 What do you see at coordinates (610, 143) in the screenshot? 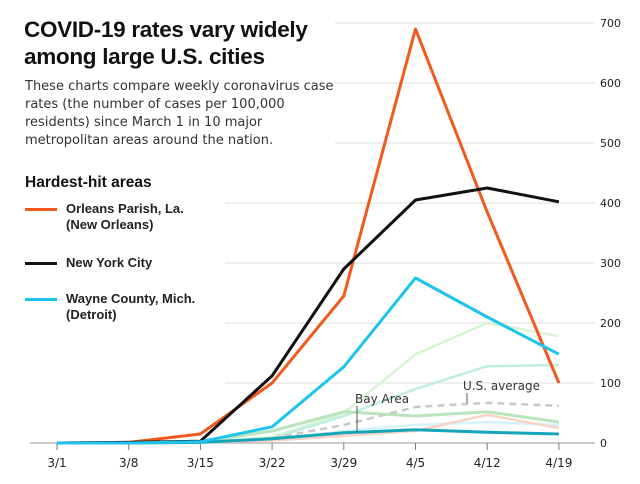
I see `y-tick-label: 500` at bounding box center [610, 143].